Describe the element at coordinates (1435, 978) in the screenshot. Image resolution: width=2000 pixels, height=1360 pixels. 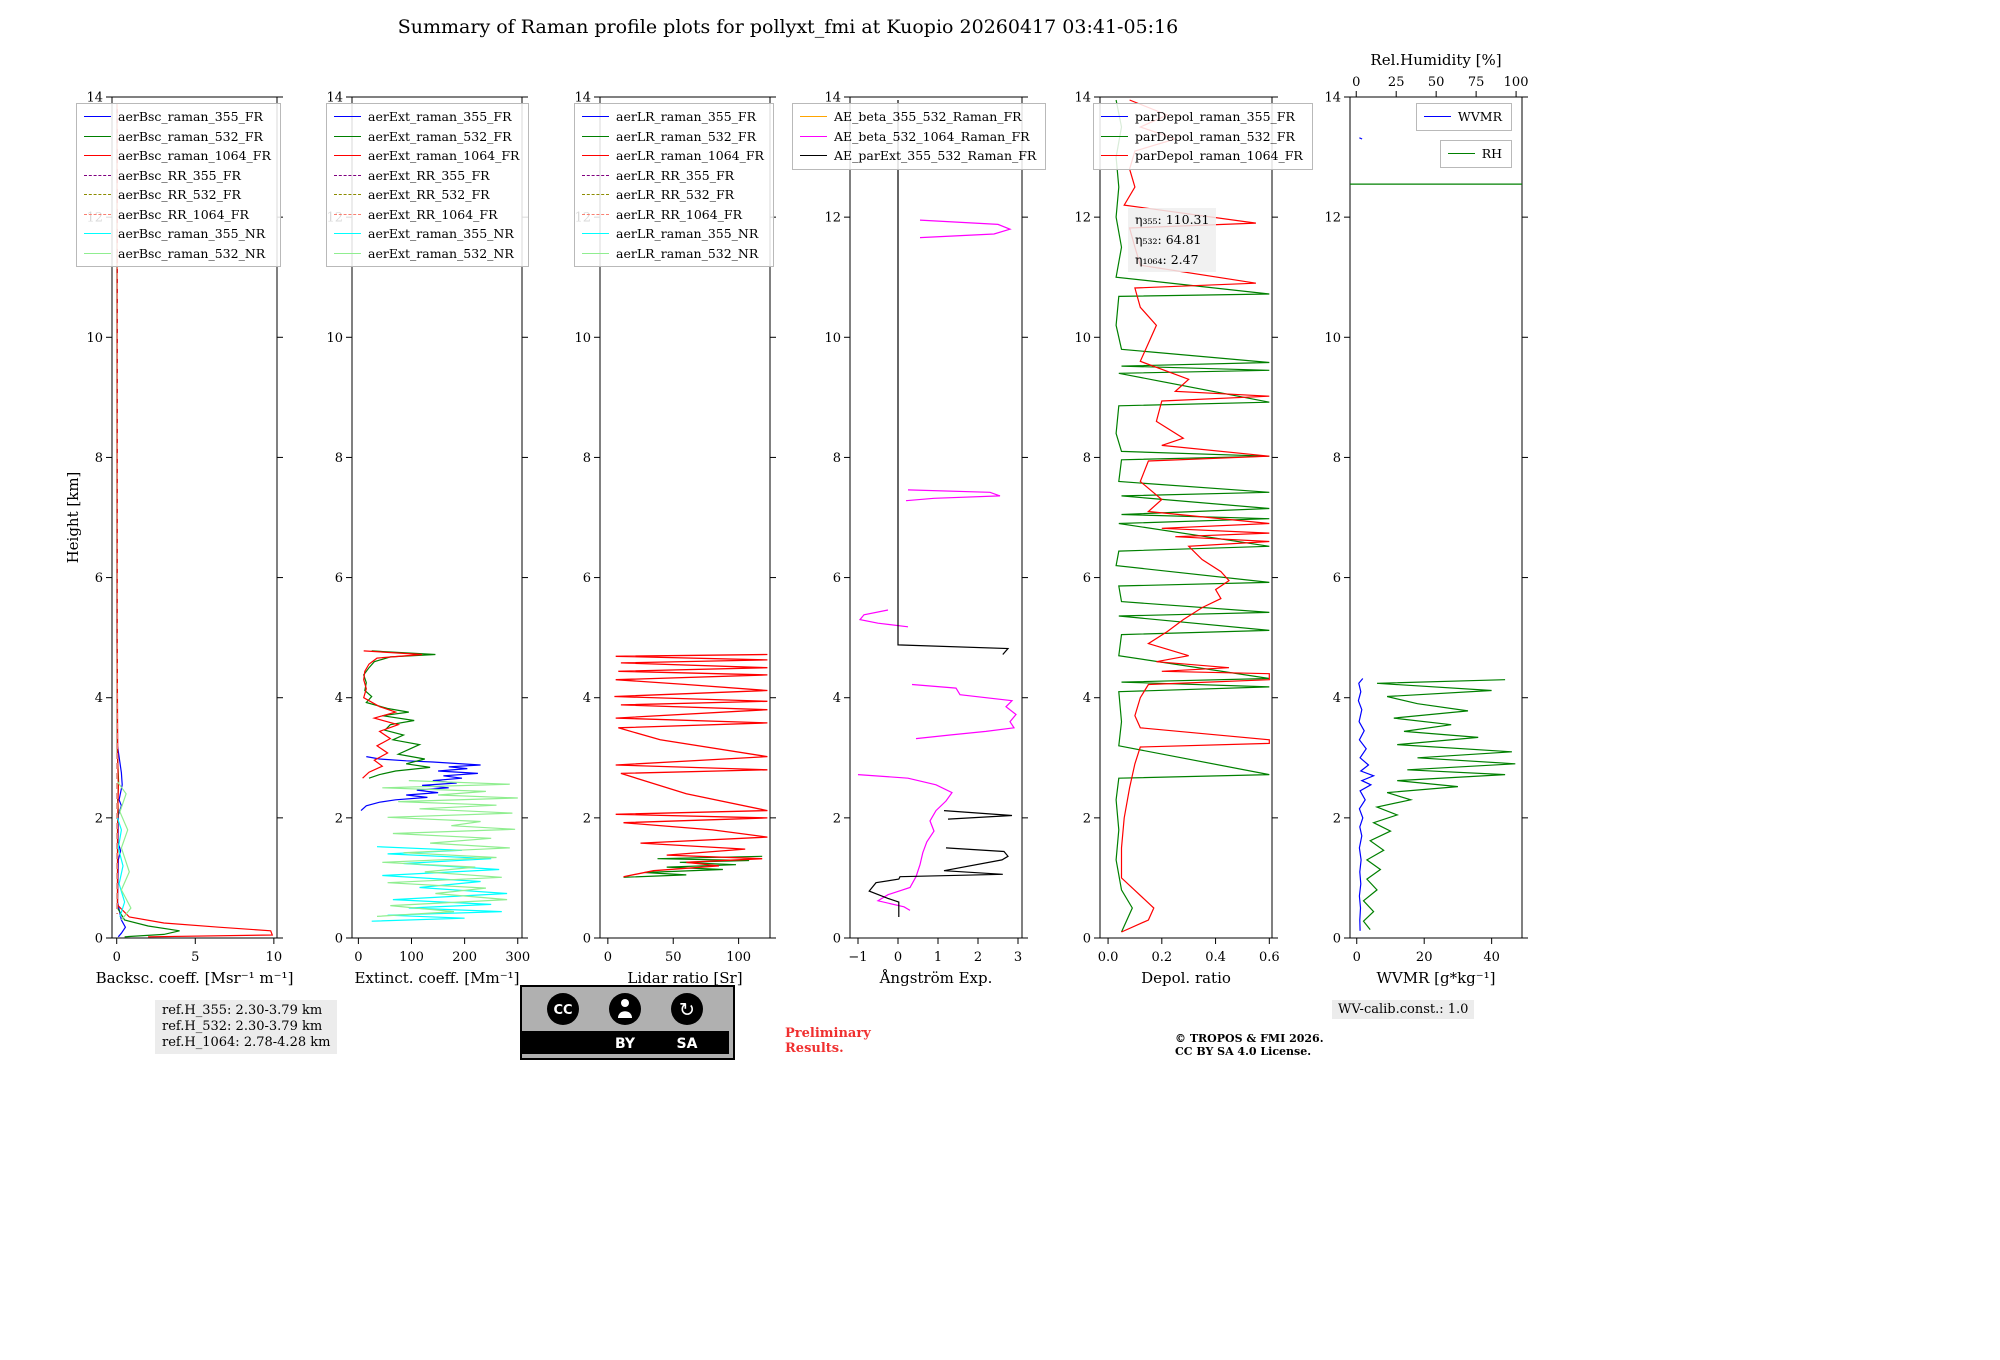
I see `svg-text: WVMR [g*kg⁻¹]` at that location.